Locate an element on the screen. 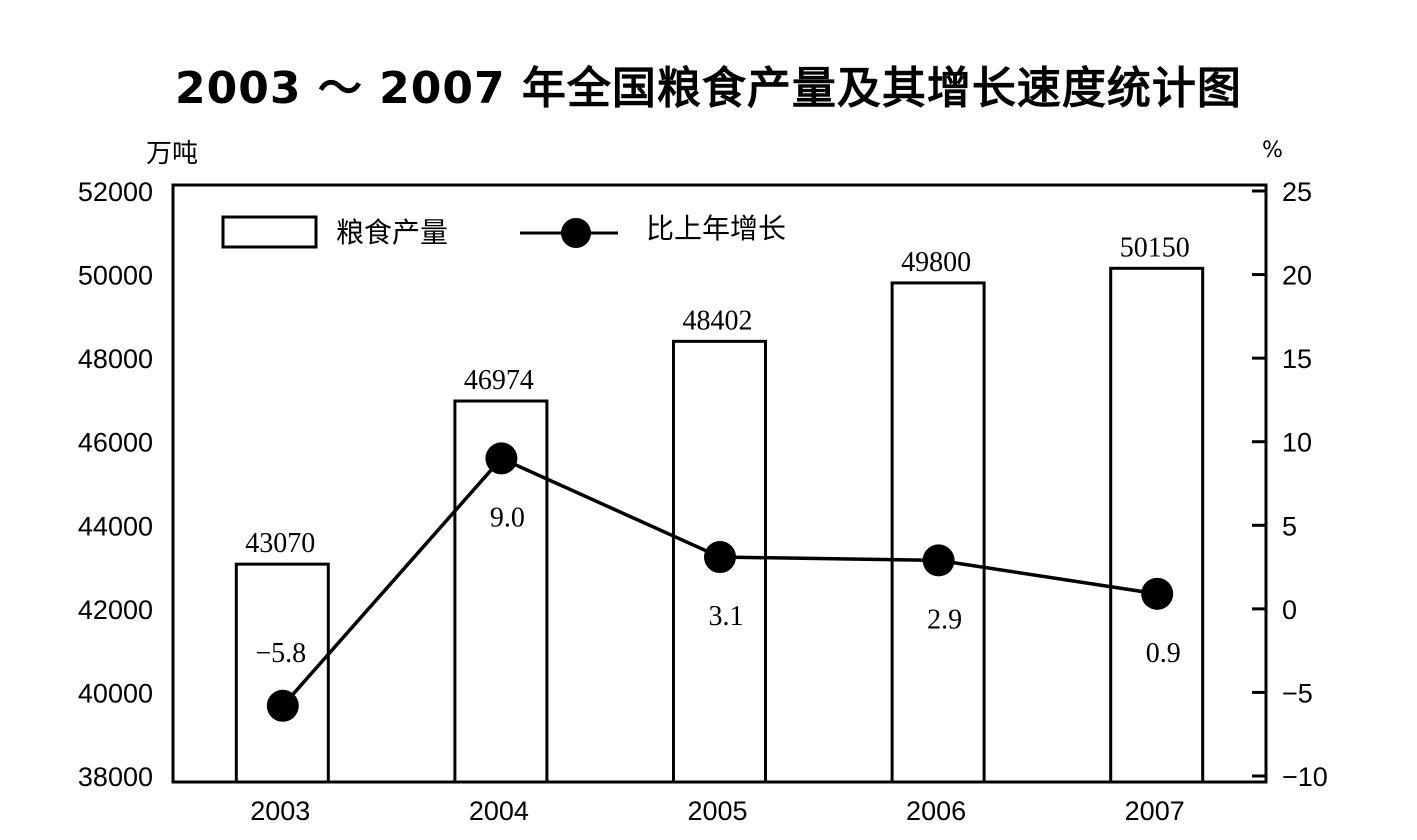 The width and height of the screenshot is (1417, 840). right-axis-unit: % is located at coordinates (1272, 150).